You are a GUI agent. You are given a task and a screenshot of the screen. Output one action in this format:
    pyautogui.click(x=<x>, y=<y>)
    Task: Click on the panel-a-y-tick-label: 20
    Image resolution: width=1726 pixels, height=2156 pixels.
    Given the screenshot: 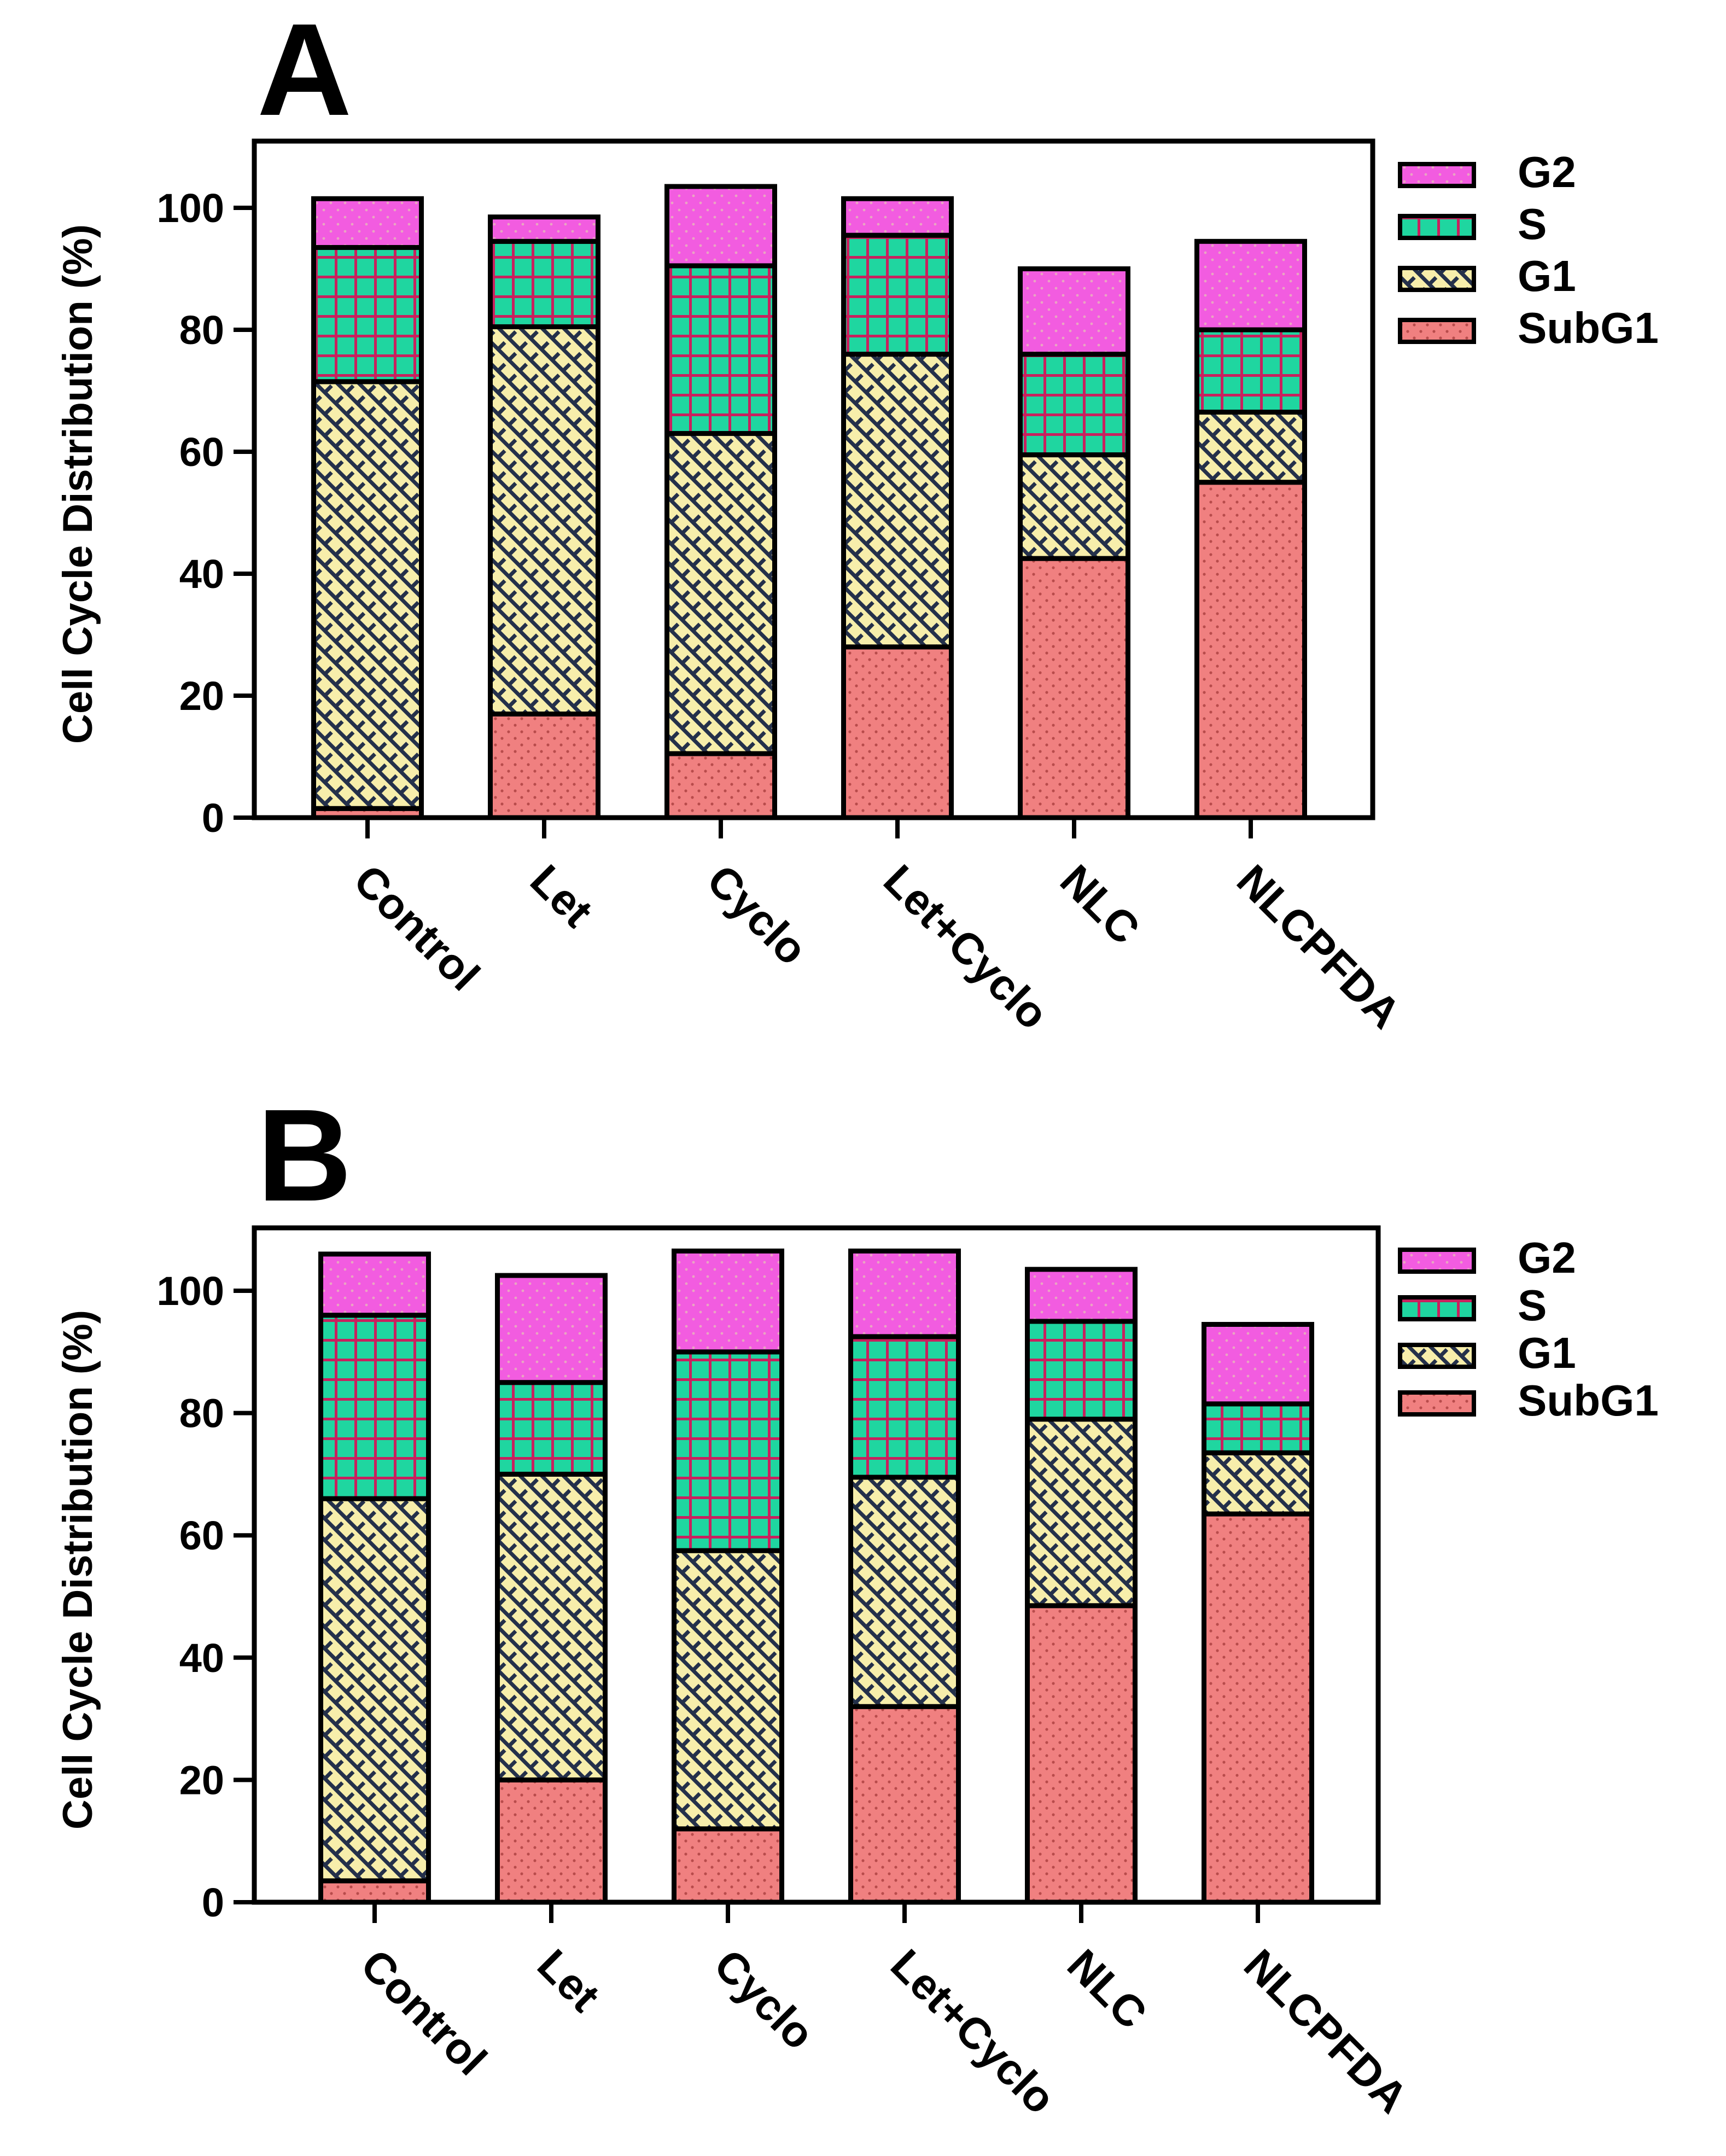 What is the action you would take?
    pyautogui.click(x=201, y=696)
    